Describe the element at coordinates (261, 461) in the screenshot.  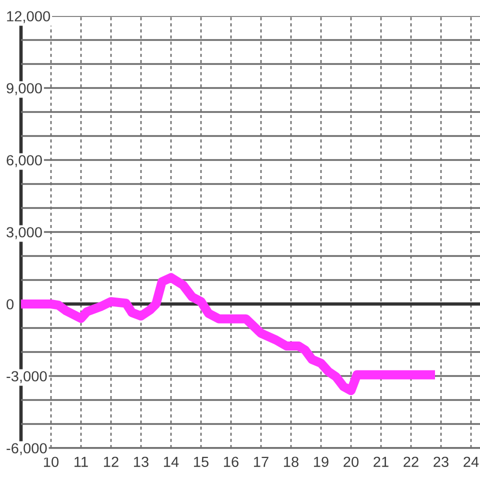
I see `x-tick-label: 17` at that location.